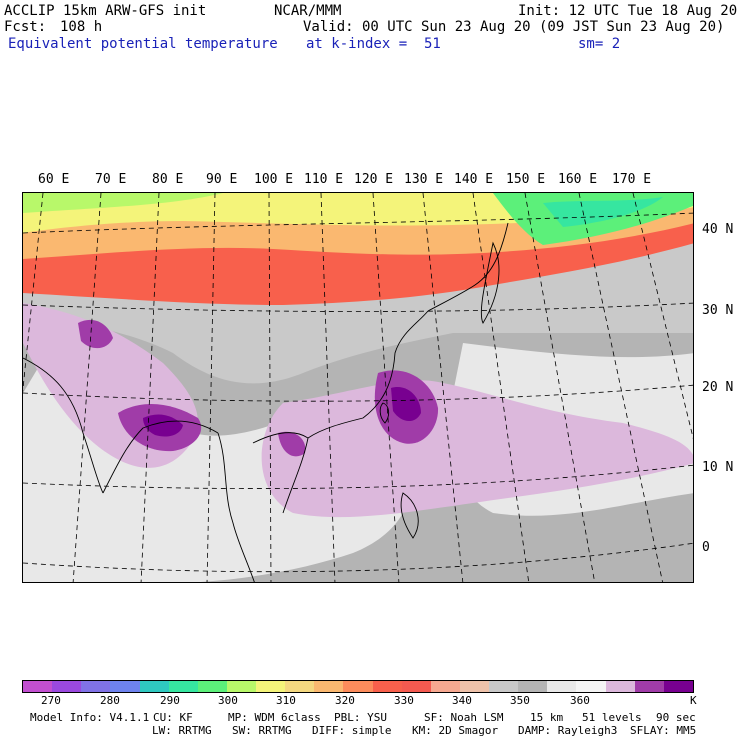 The image size is (740, 740). Describe the element at coordinates (236, 507) in the screenshot. I see `malay-coast` at that location.